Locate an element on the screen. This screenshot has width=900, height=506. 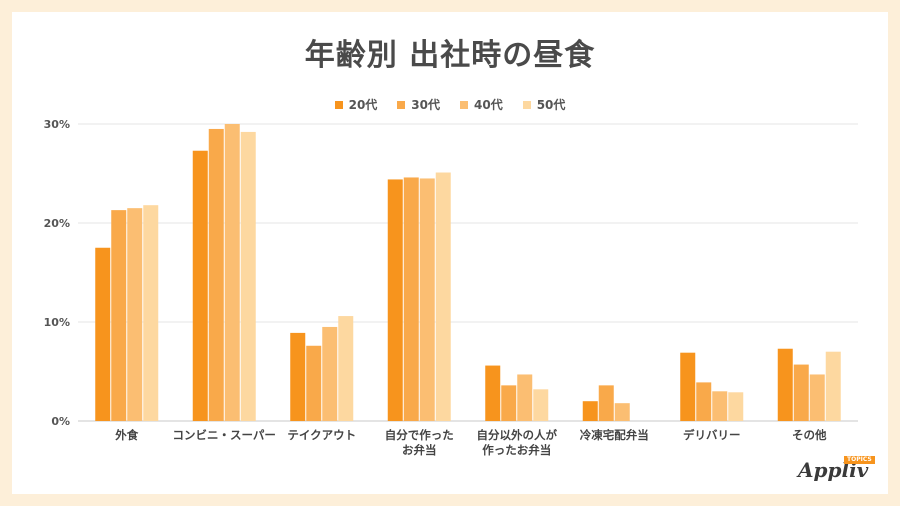
x-tick-label: 外食 is located at coordinates (126, 435).